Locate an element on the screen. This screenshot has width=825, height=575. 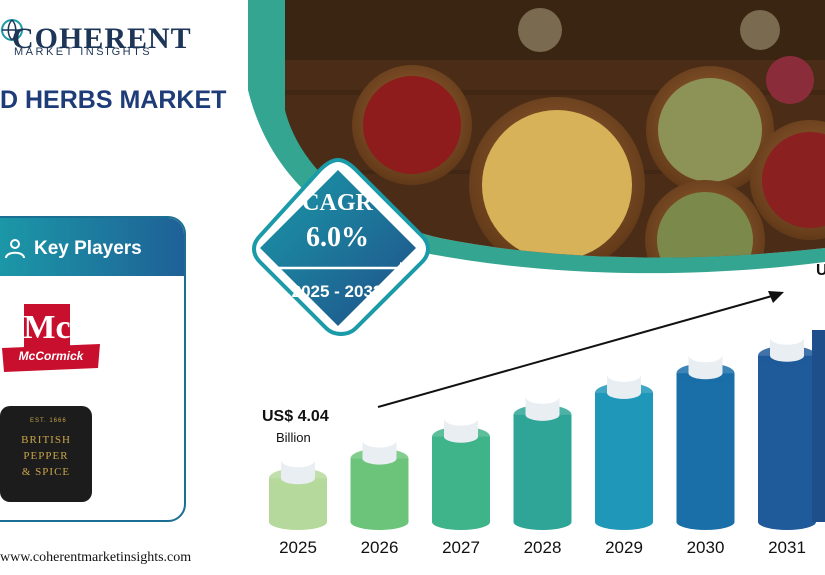
mccormick-logo: Mc is located at coordinates (51, 338).